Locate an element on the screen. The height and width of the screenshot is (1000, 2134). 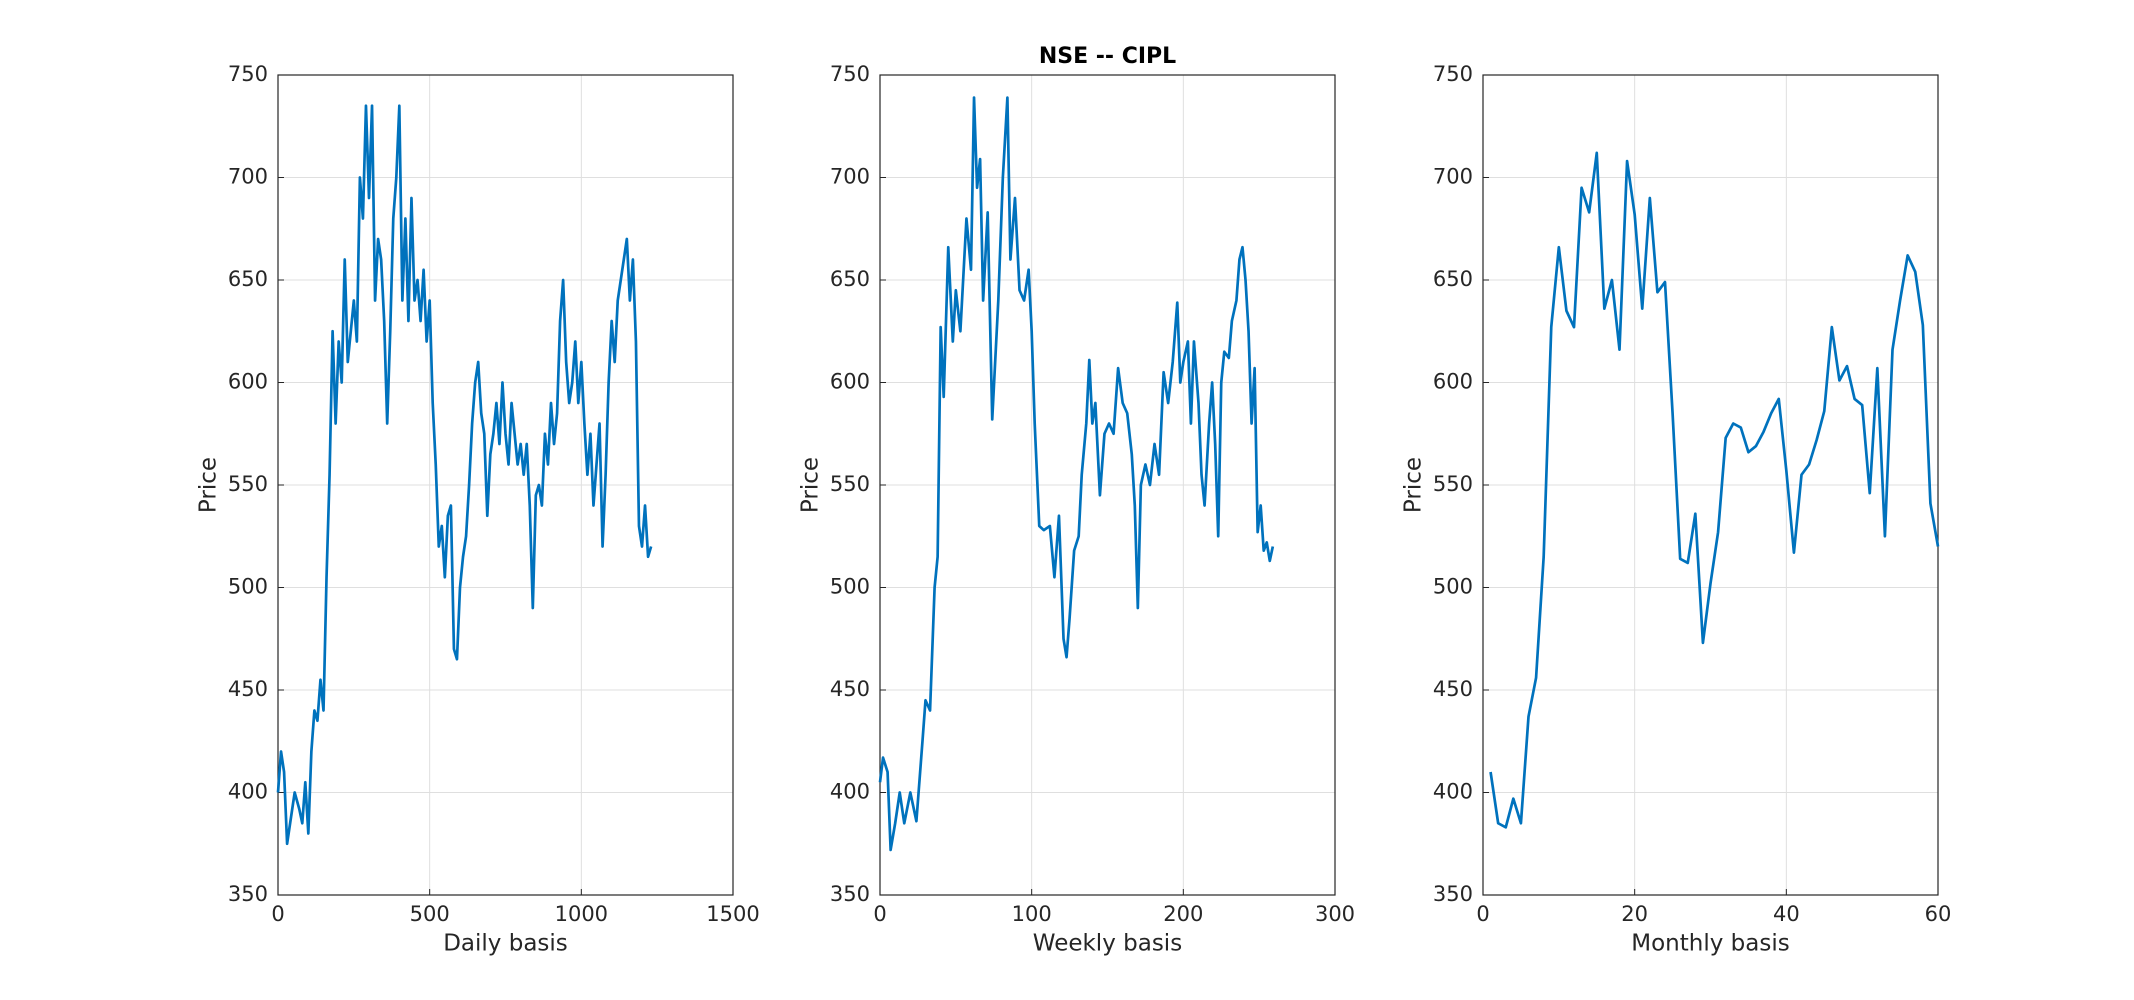
x-tick-label: 40 is located at coordinates (1786, 914).